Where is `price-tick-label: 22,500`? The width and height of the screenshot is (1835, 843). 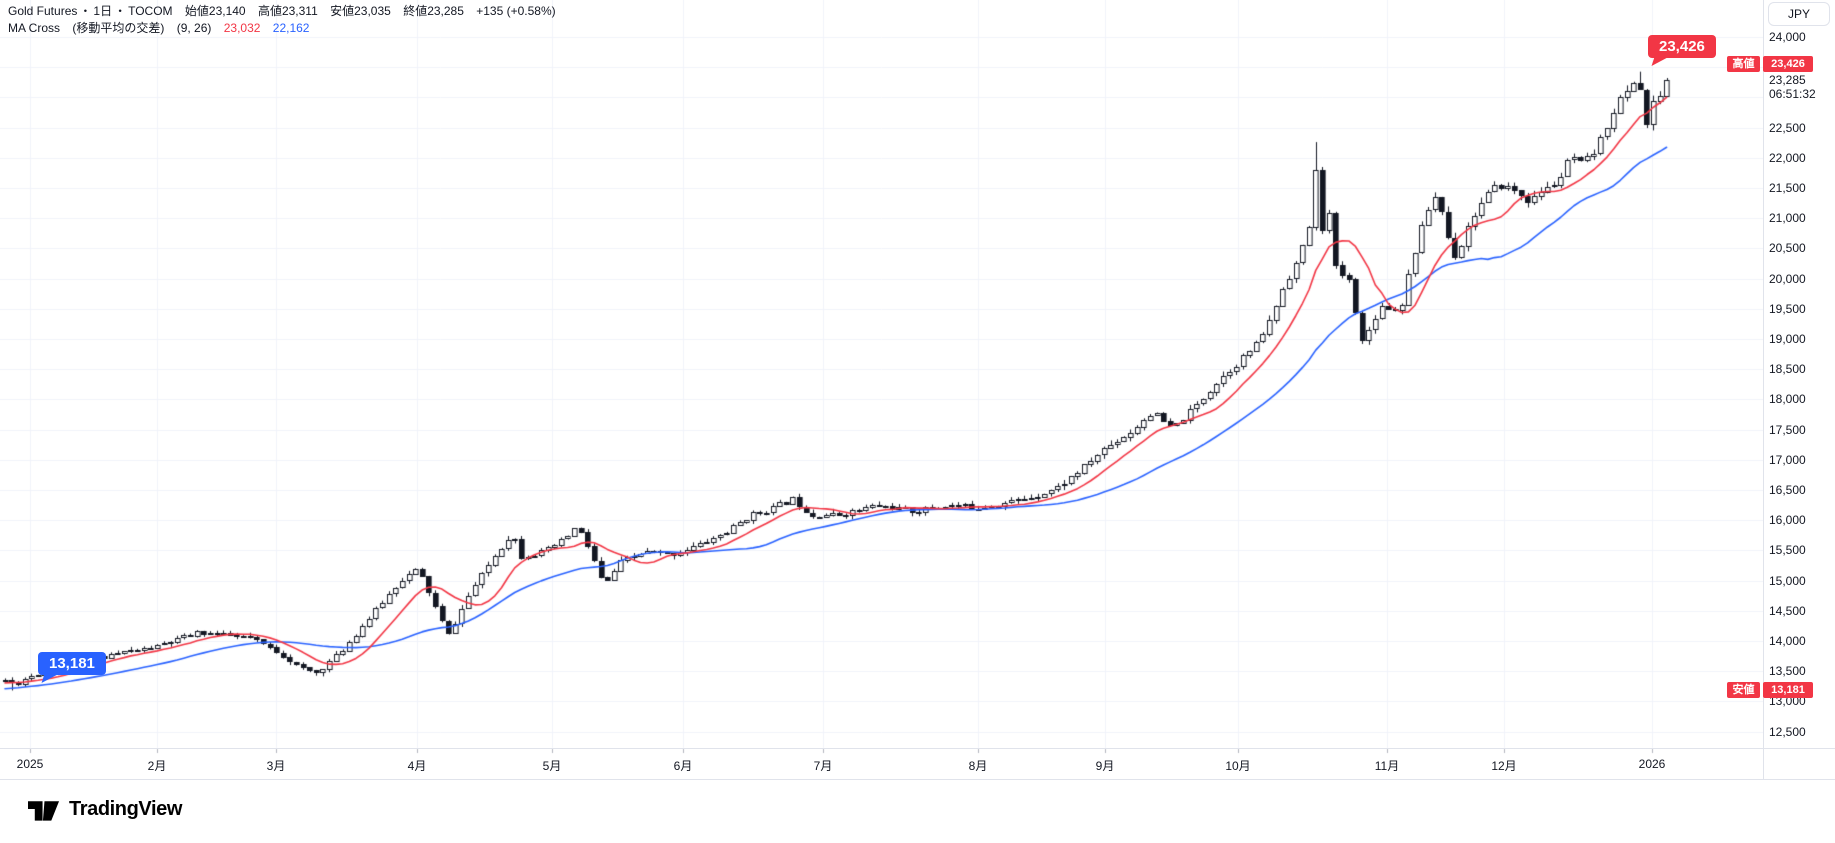 price-tick-label: 22,500 is located at coordinates (1787, 127).